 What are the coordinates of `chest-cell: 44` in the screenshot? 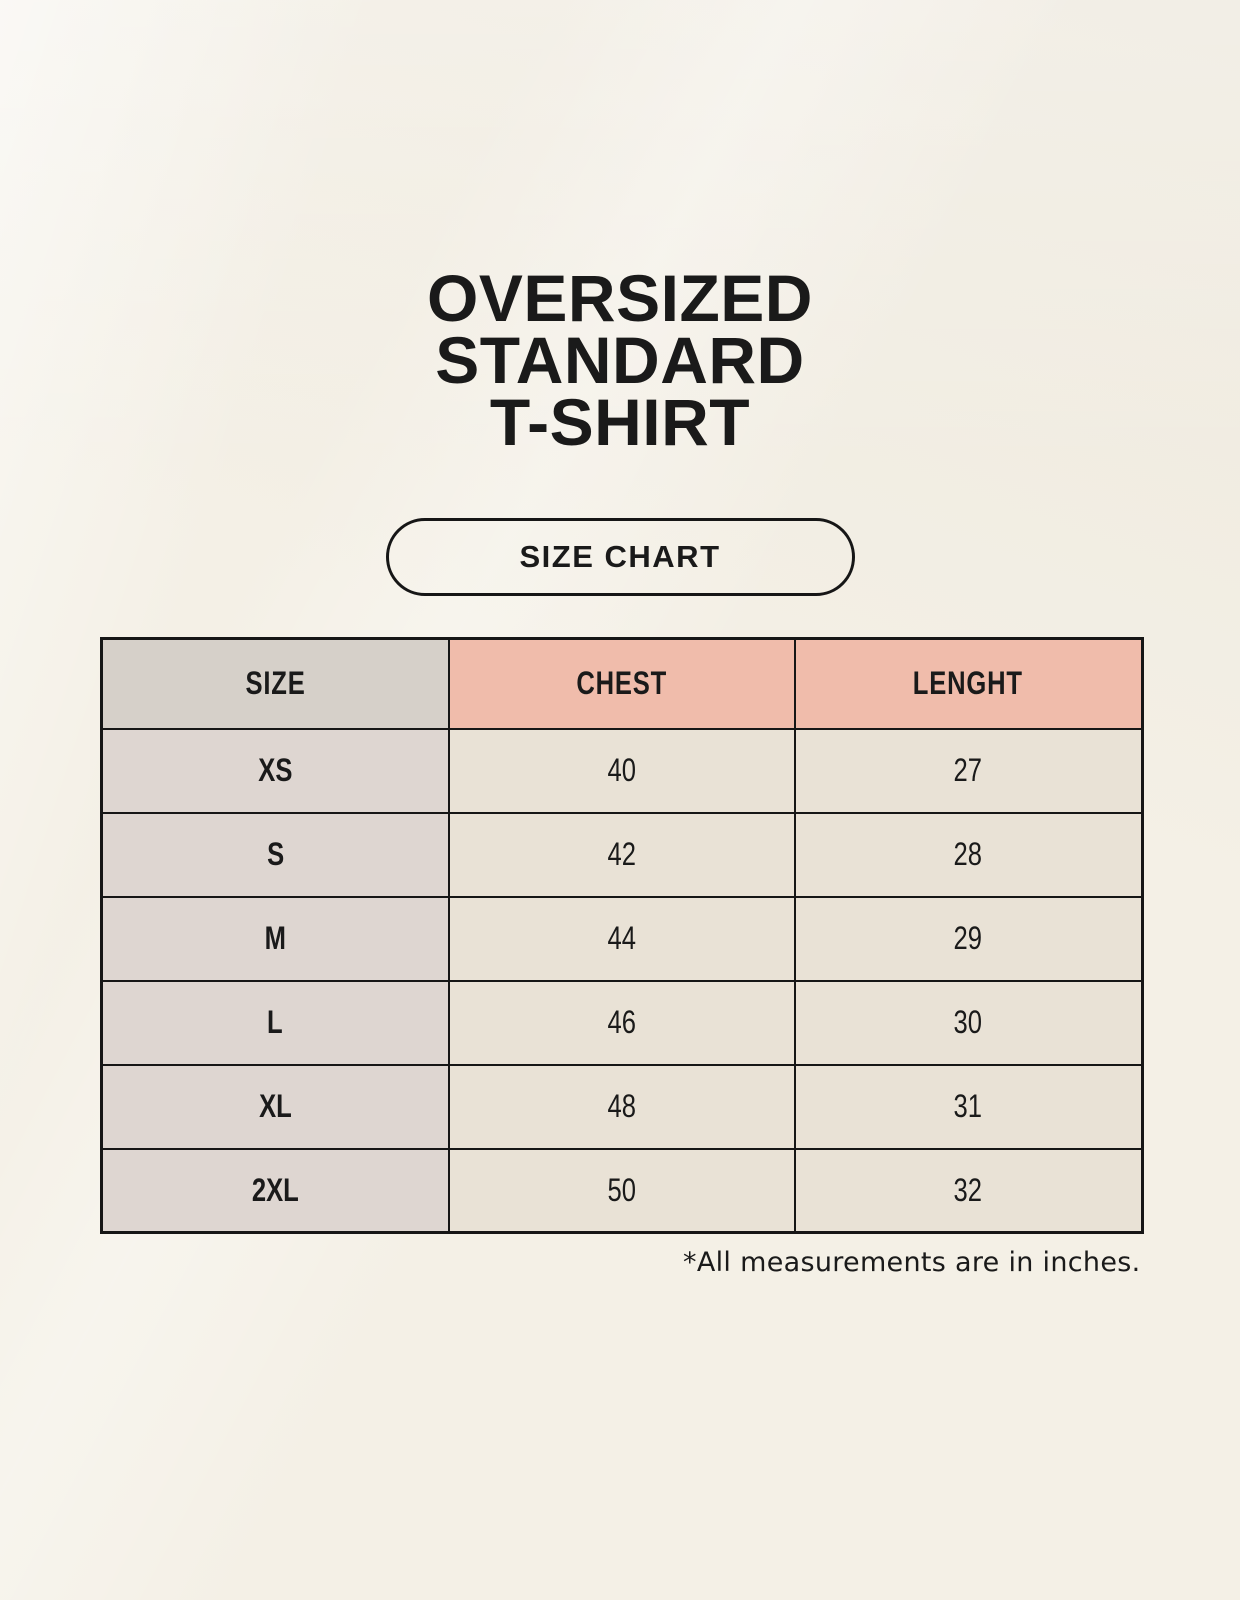 It's located at (622, 938).